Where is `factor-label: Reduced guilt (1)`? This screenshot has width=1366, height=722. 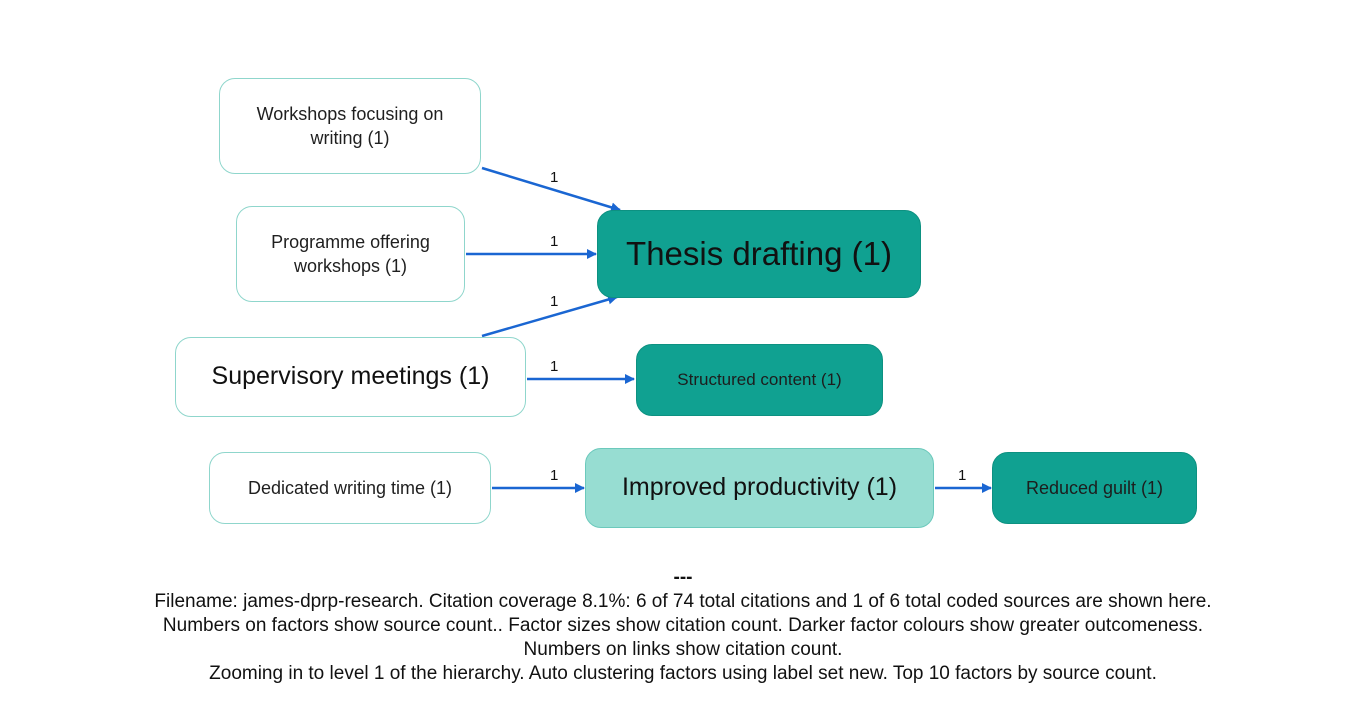 factor-label: Reduced guilt (1) is located at coordinates (1094, 487).